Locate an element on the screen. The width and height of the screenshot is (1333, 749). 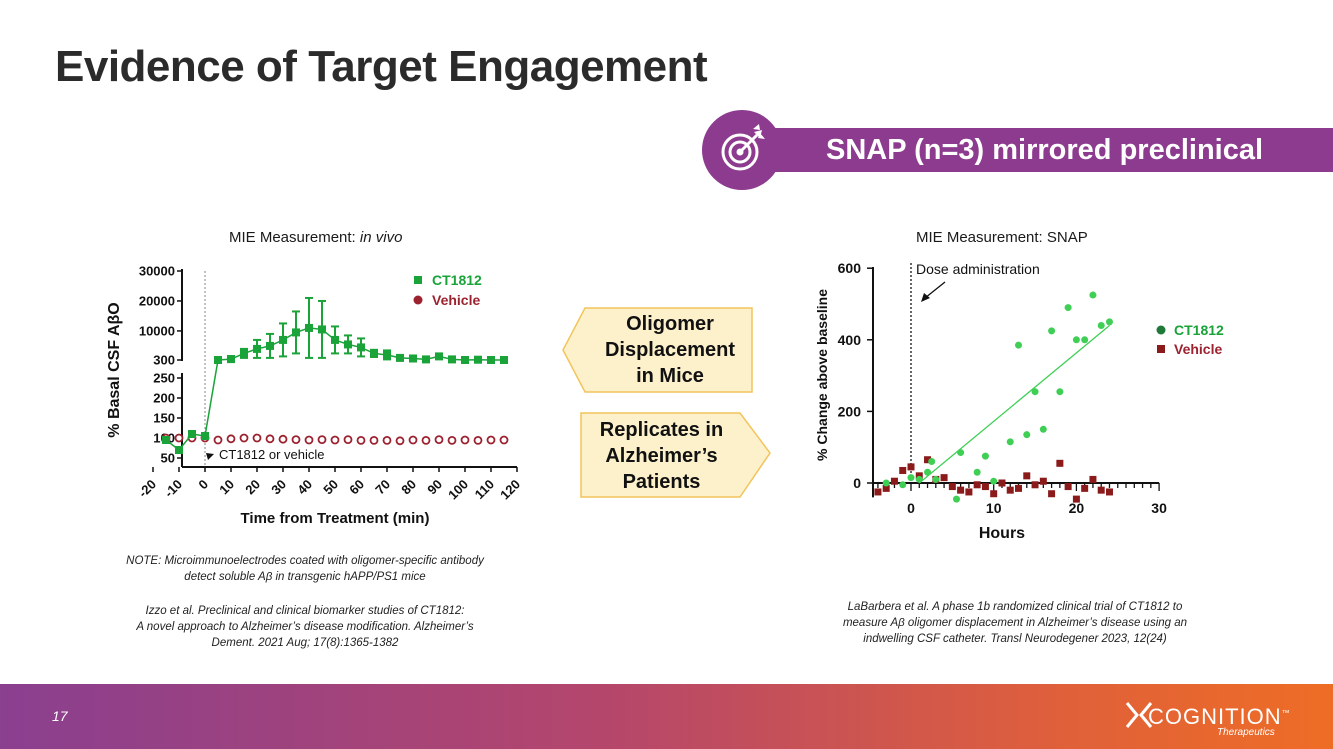
y-tick-label: 300 is located at coordinates (164, 360).